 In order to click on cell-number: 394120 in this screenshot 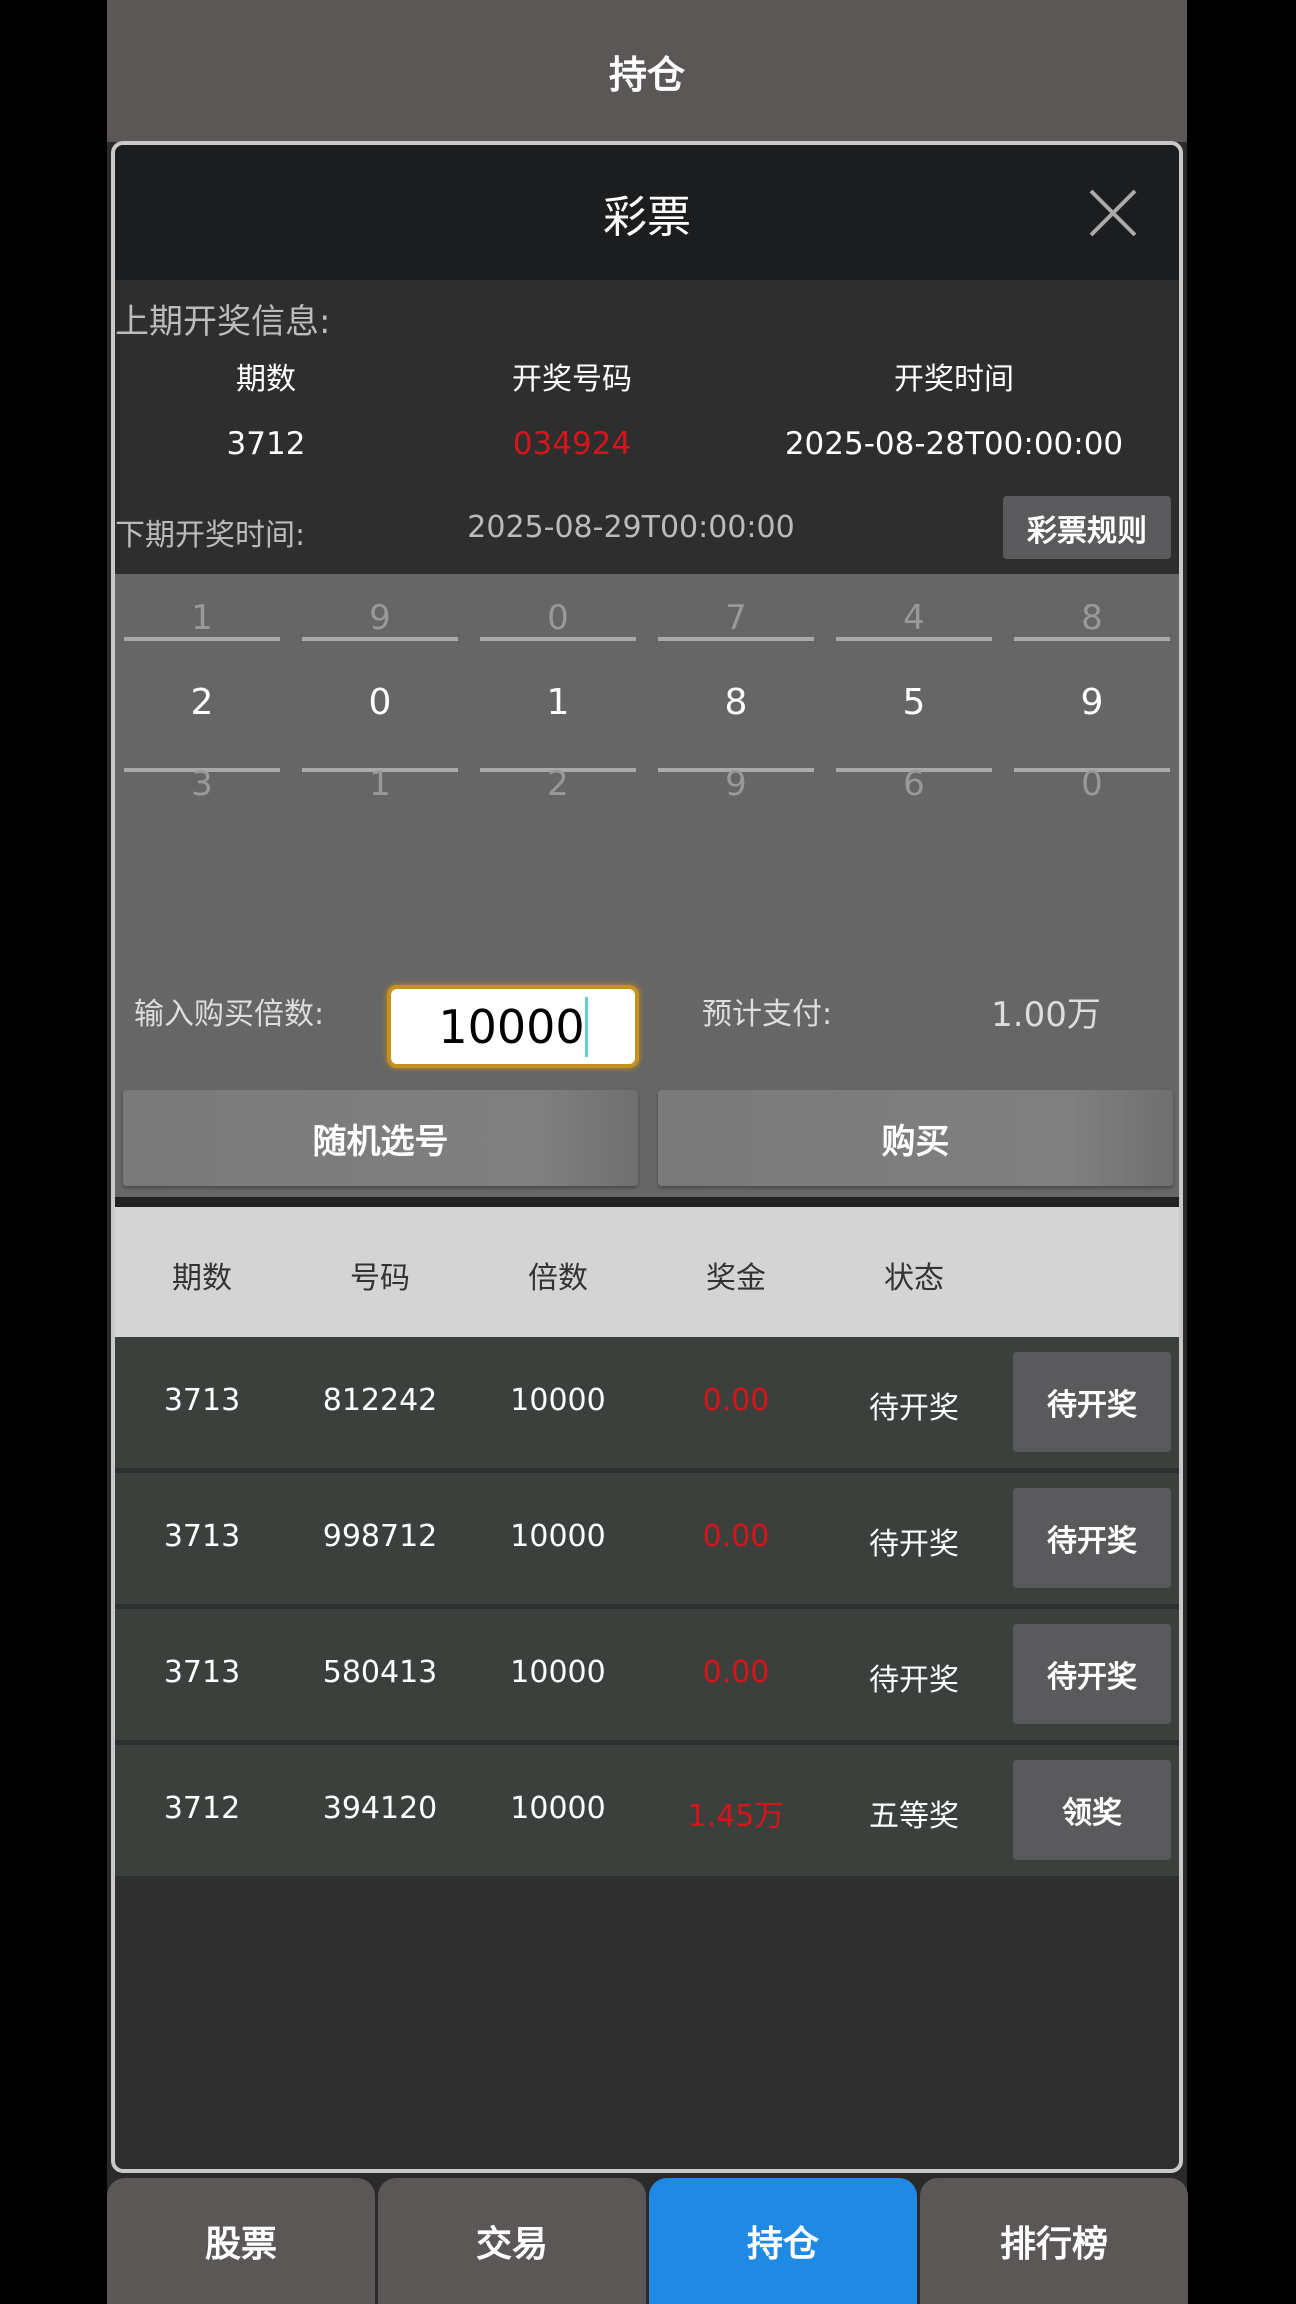, I will do `click(380, 1808)`.